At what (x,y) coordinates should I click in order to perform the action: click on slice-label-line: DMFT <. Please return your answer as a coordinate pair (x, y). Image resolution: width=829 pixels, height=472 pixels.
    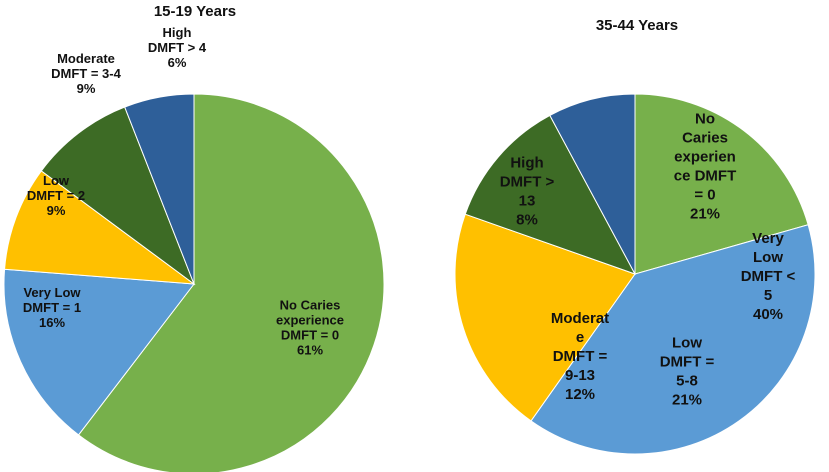
    Looking at the image, I should click on (768, 276).